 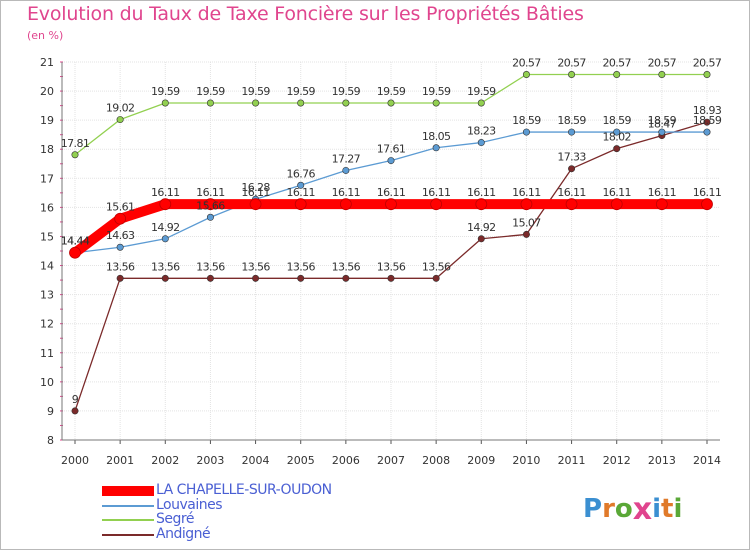 I want to click on x-tick-label: 2011, so click(x=572, y=460).